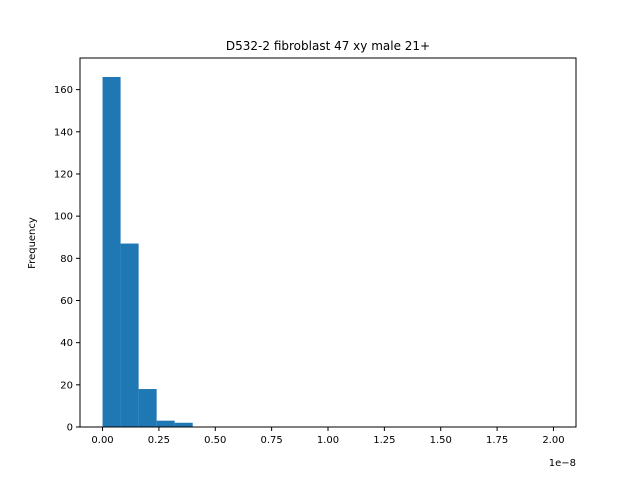  What do you see at coordinates (272, 440) in the screenshot?
I see `x-tick-label: 0.75` at bounding box center [272, 440].